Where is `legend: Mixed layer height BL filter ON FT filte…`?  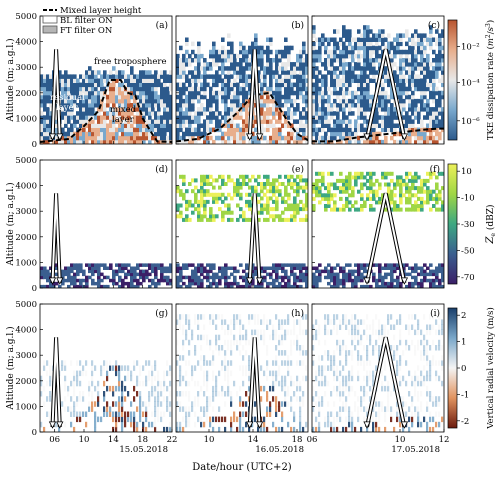
legend: Mixed layer height BL filter ON FT filte… is located at coordinates (92, 21).